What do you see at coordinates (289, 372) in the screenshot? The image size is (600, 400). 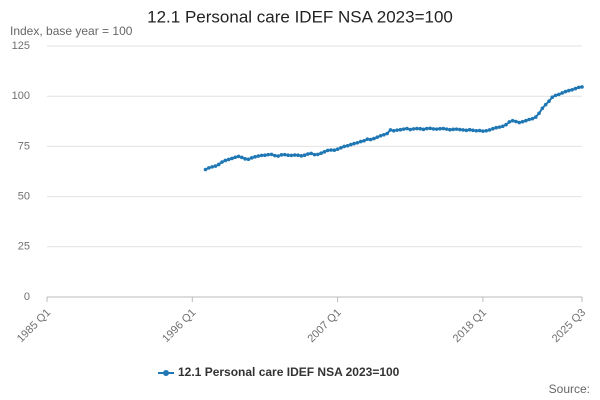 I see `legend-label: 12.1 Personal care IDEF NSA 2023=100` at bounding box center [289, 372].